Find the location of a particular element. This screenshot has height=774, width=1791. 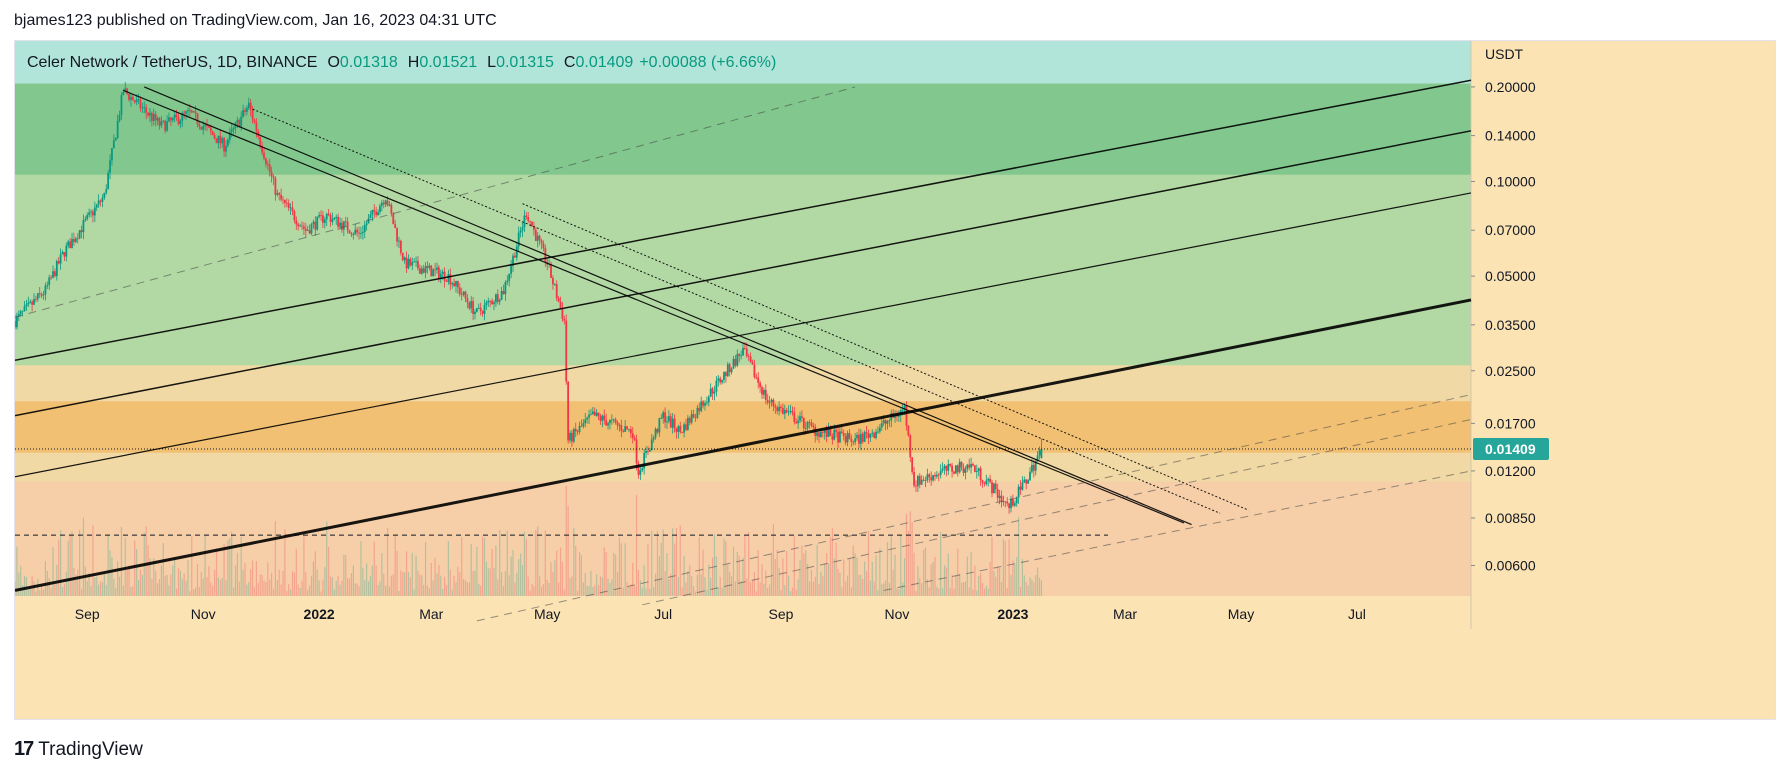

symbol-name: Celer Network / TetherUS, 1D, BINANCE is located at coordinates (172, 62).